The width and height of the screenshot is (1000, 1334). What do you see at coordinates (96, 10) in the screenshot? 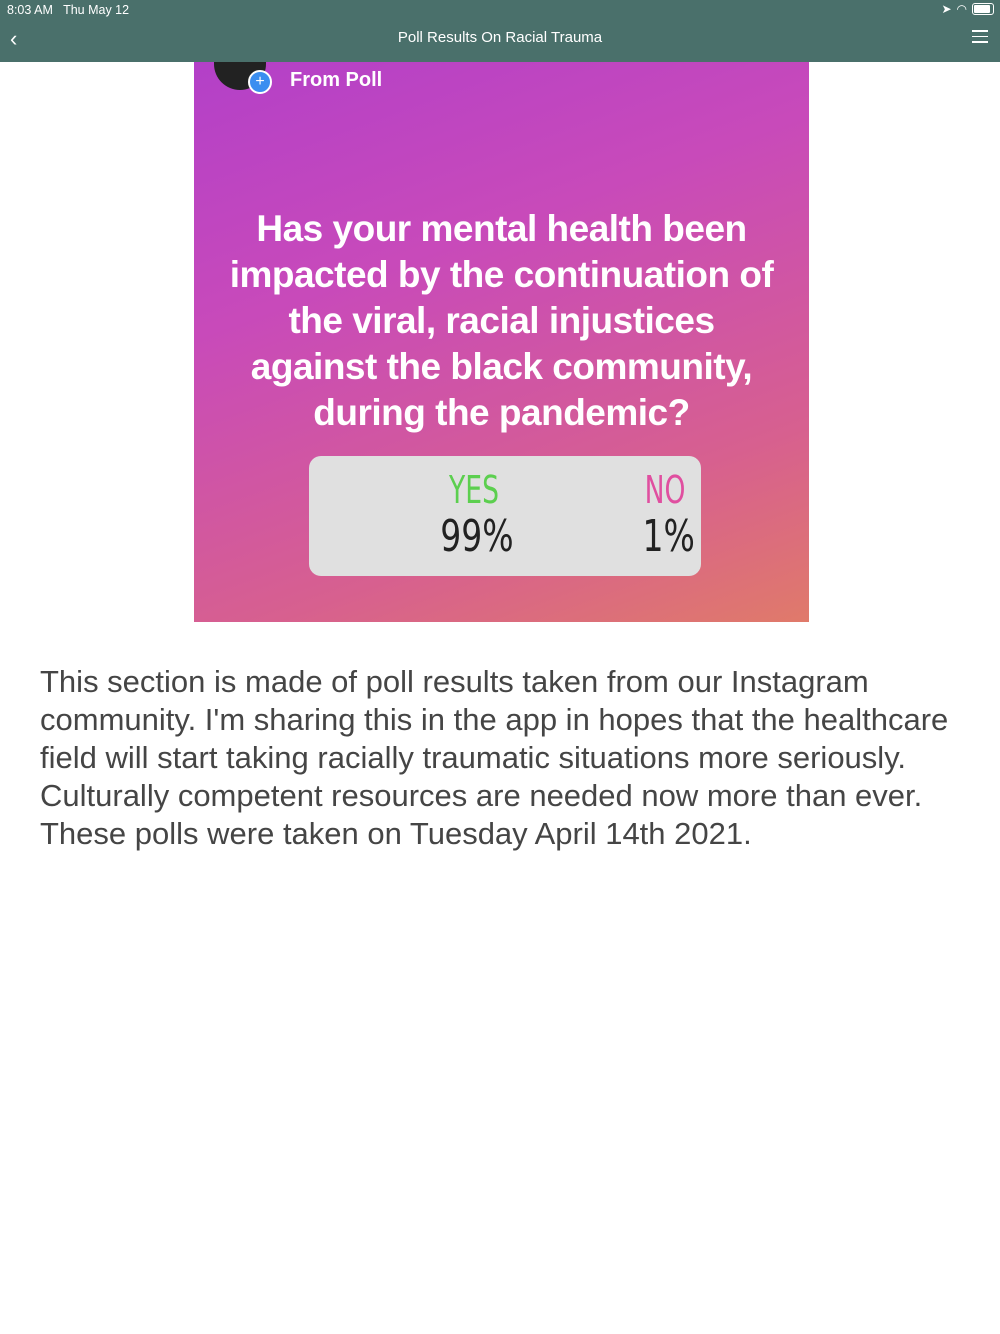
I see `date: Thu May 12` at bounding box center [96, 10].